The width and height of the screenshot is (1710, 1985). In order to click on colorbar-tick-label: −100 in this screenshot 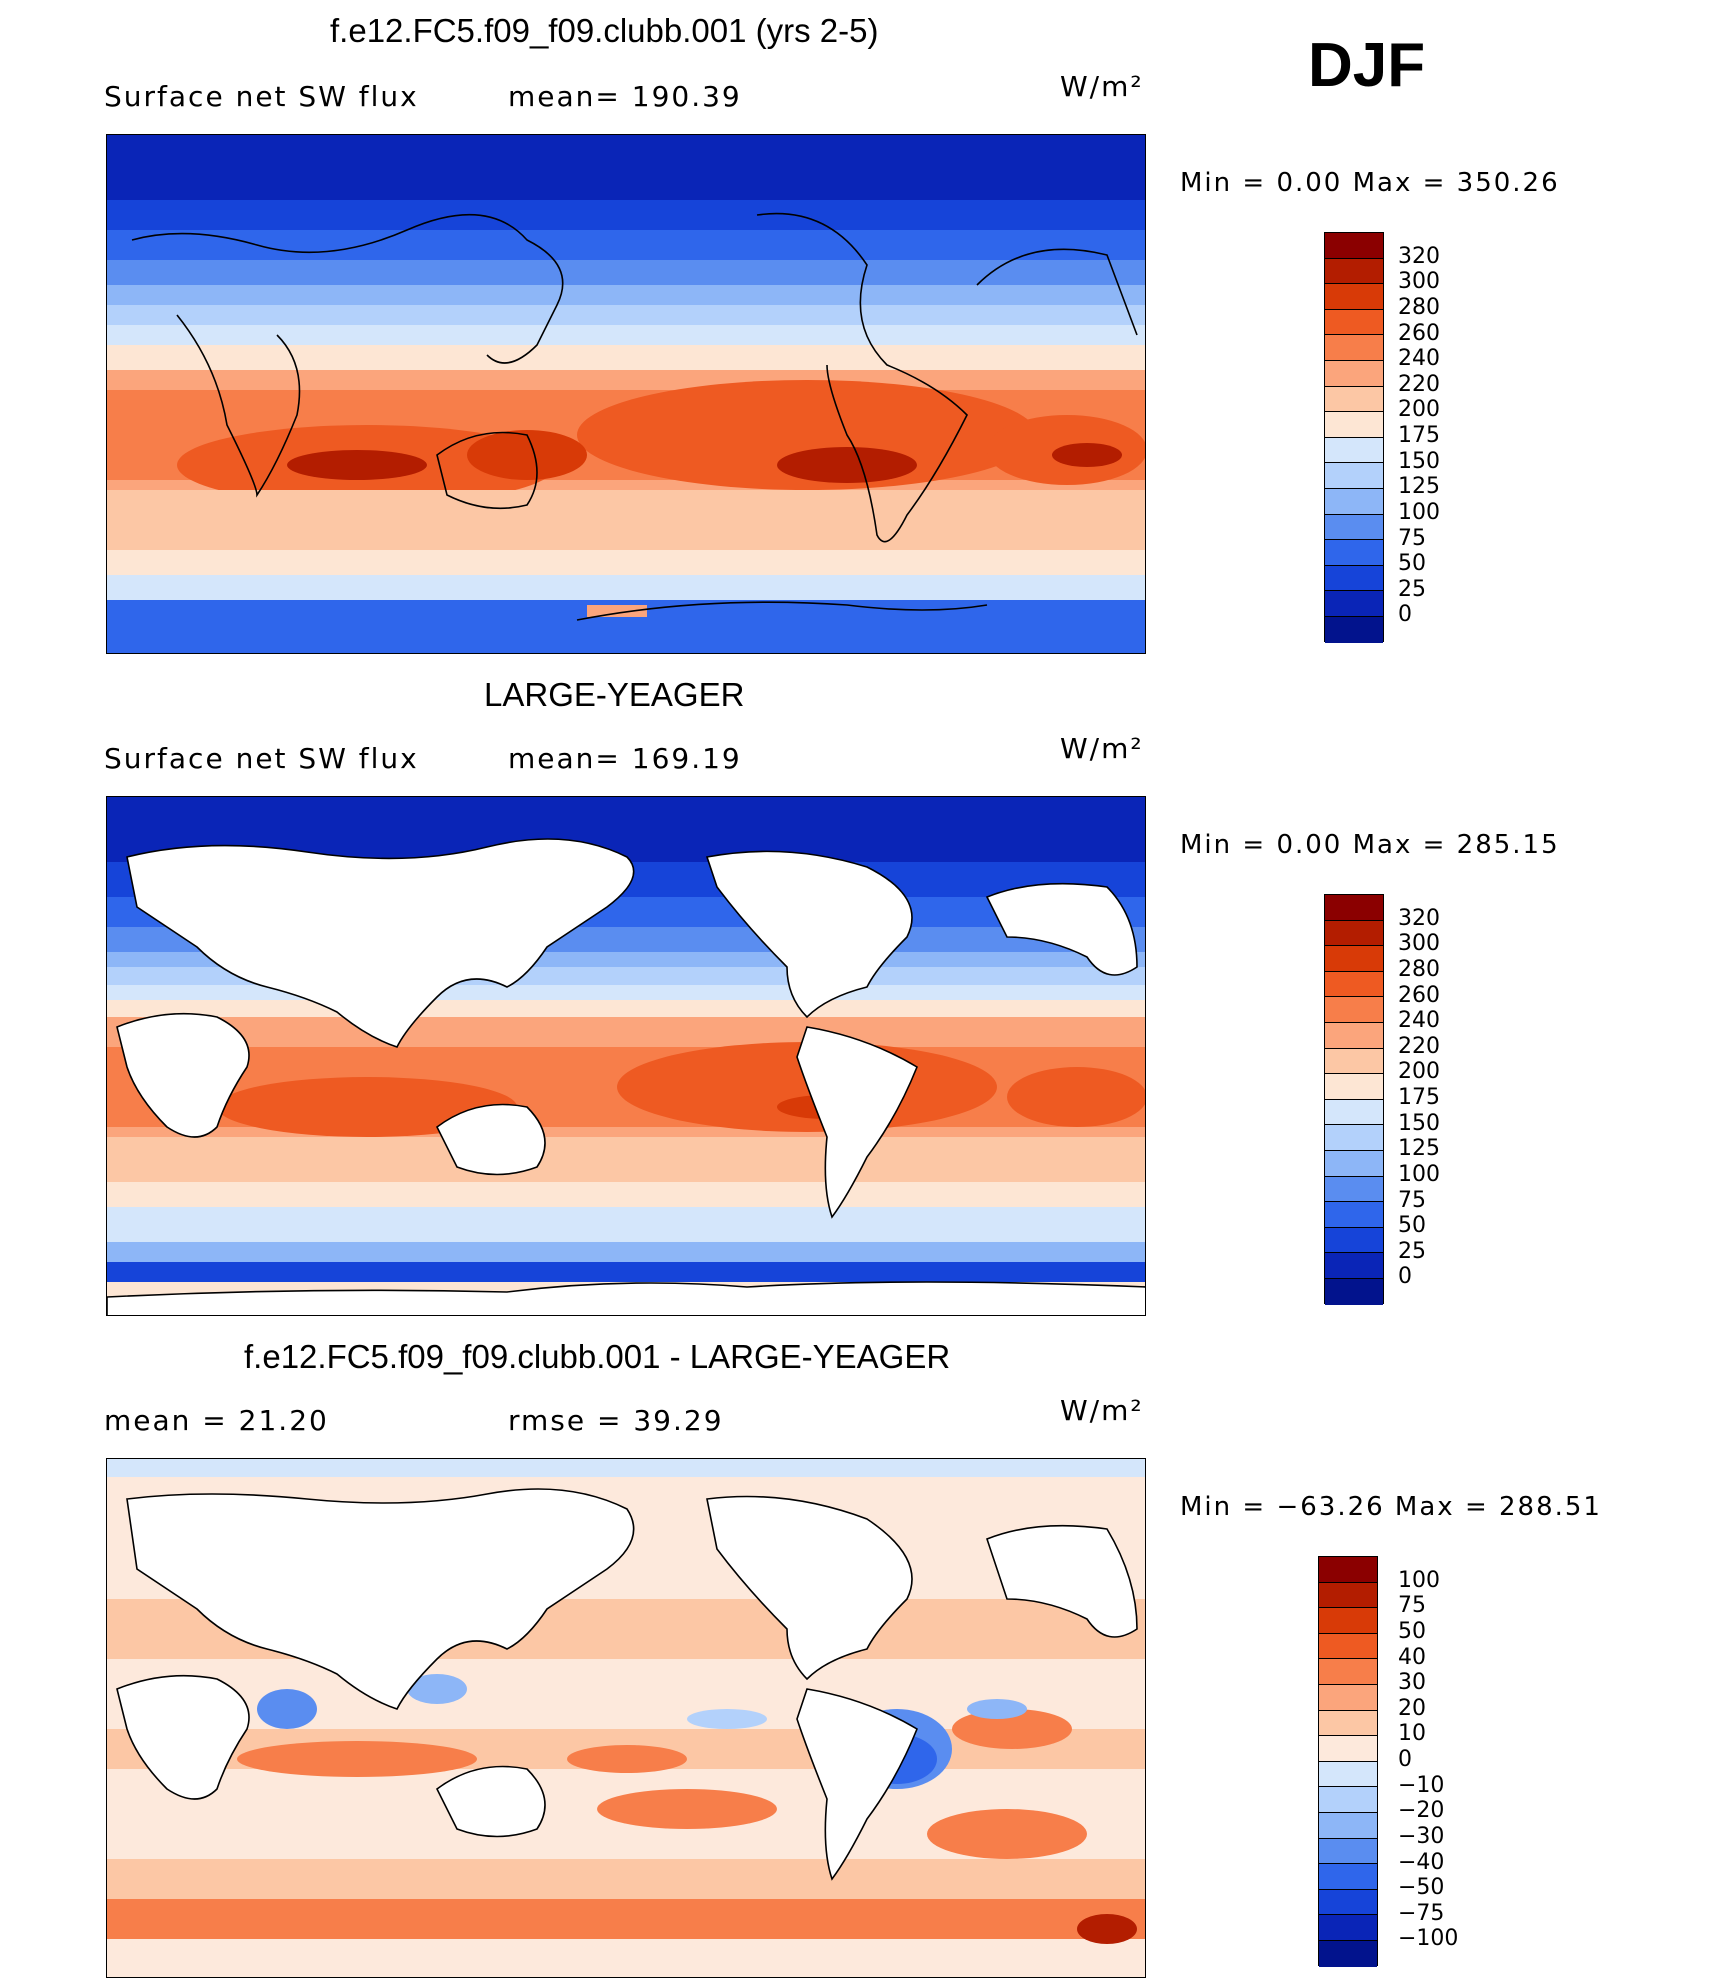, I will do `click(1428, 1939)`.